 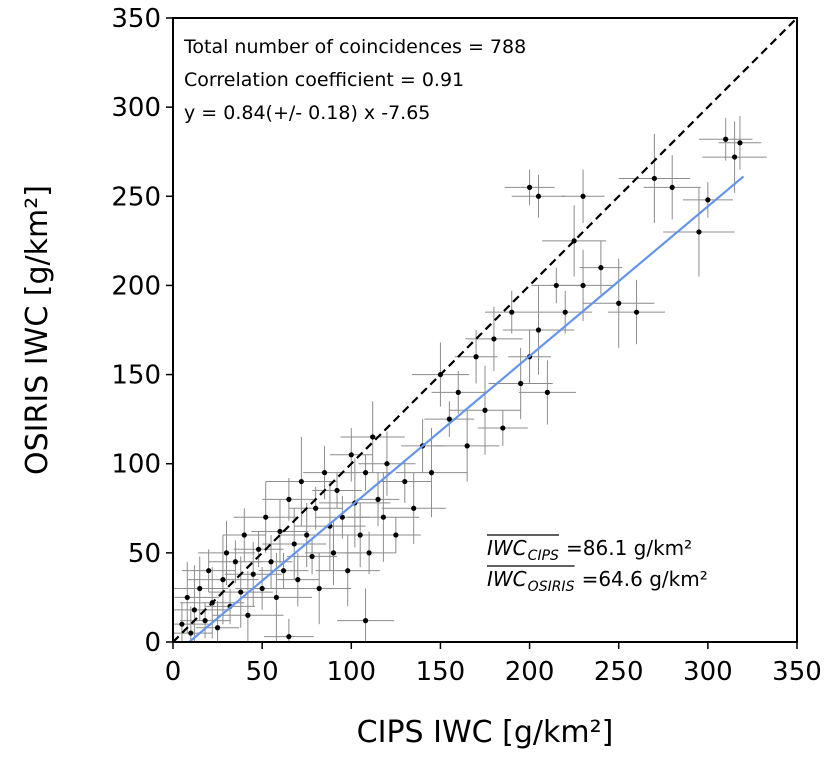 I want to click on x-tick-label: 350, so click(x=797, y=672).